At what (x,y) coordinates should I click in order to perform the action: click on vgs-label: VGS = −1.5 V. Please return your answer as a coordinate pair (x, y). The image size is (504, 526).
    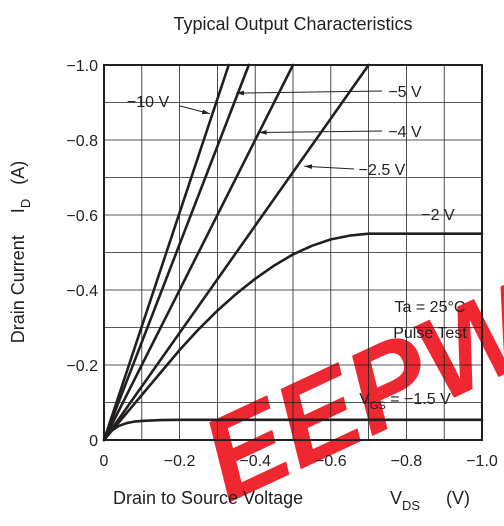
    Looking at the image, I should click on (405, 401).